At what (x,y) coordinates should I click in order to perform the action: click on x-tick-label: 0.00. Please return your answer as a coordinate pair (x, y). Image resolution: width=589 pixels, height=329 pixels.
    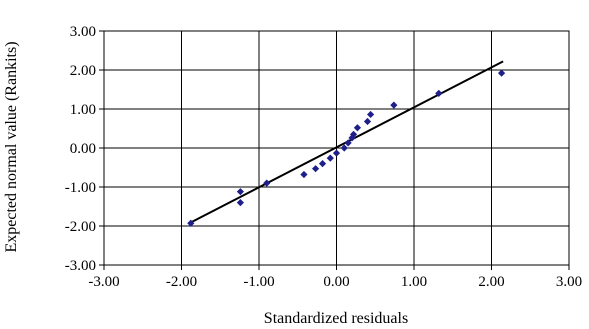
    Looking at the image, I should click on (336, 282).